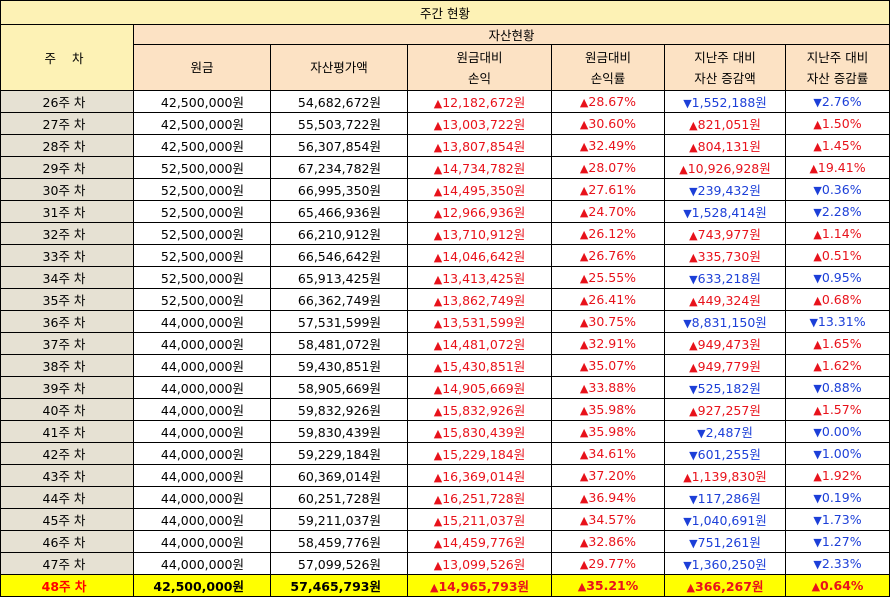 The image size is (891, 604). Describe the element at coordinates (67, 233) in the screenshot. I see `week-cell: 32주 차` at that location.